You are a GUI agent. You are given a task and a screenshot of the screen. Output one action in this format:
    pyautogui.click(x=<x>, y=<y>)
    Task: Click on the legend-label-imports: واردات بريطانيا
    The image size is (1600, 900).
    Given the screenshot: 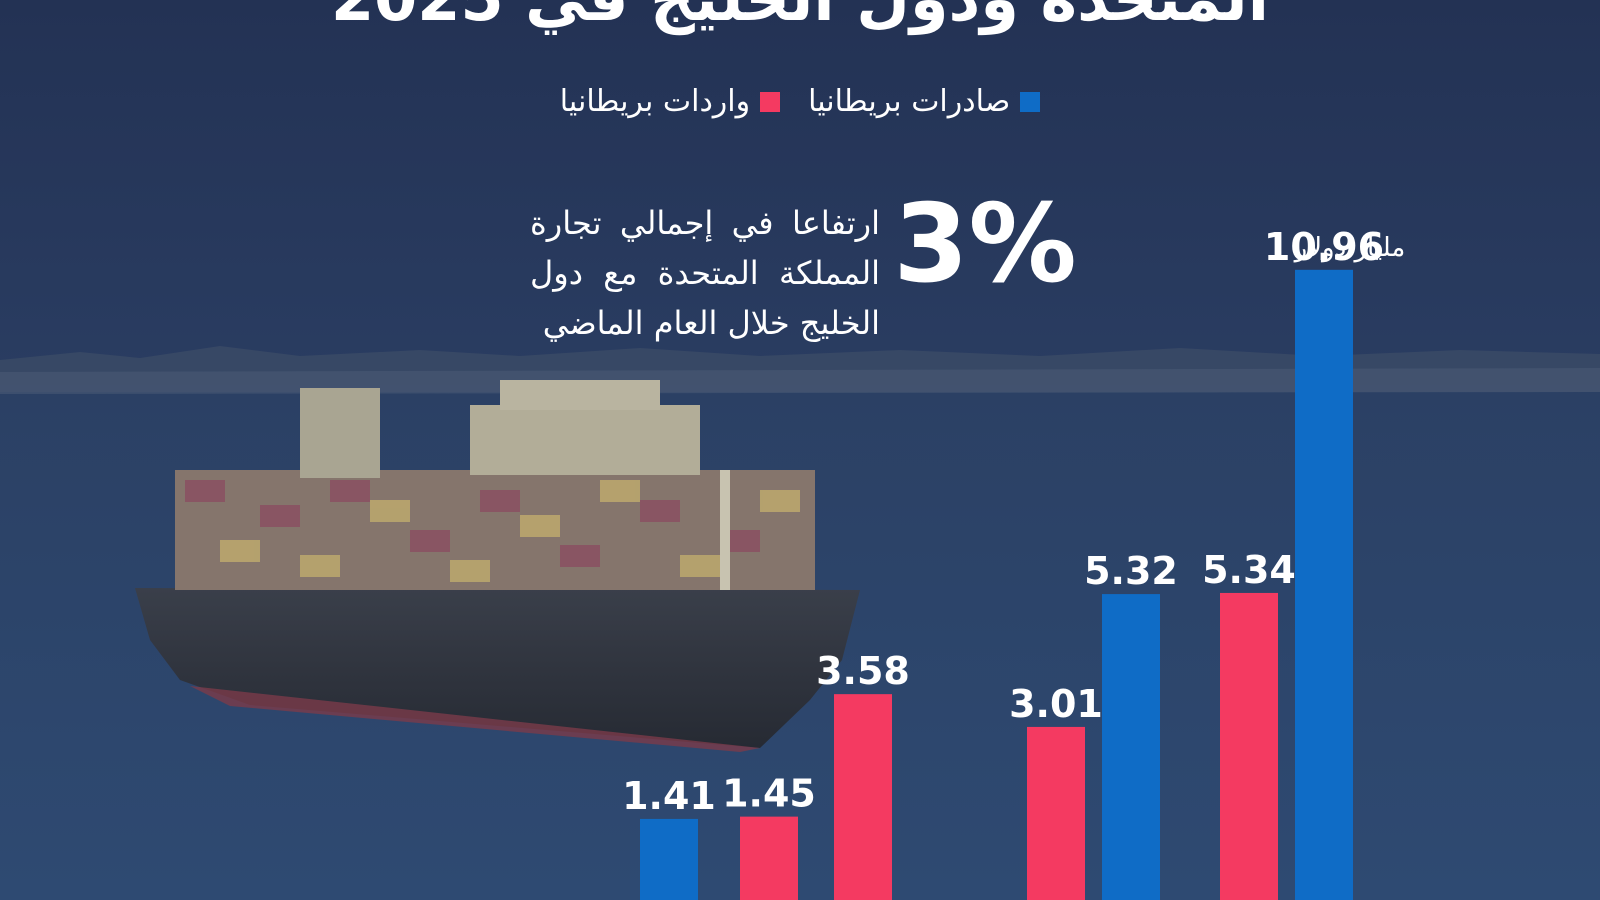 What is the action you would take?
    pyautogui.click(x=655, y=101)
    